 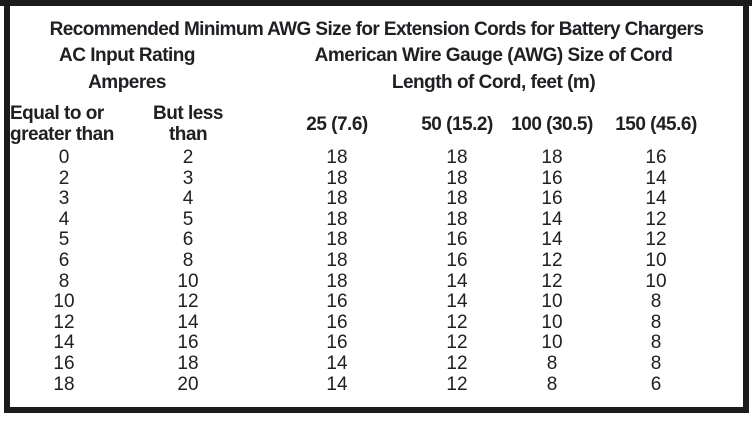 I want to click on column-header-line: than, so click(x=188, y=134).